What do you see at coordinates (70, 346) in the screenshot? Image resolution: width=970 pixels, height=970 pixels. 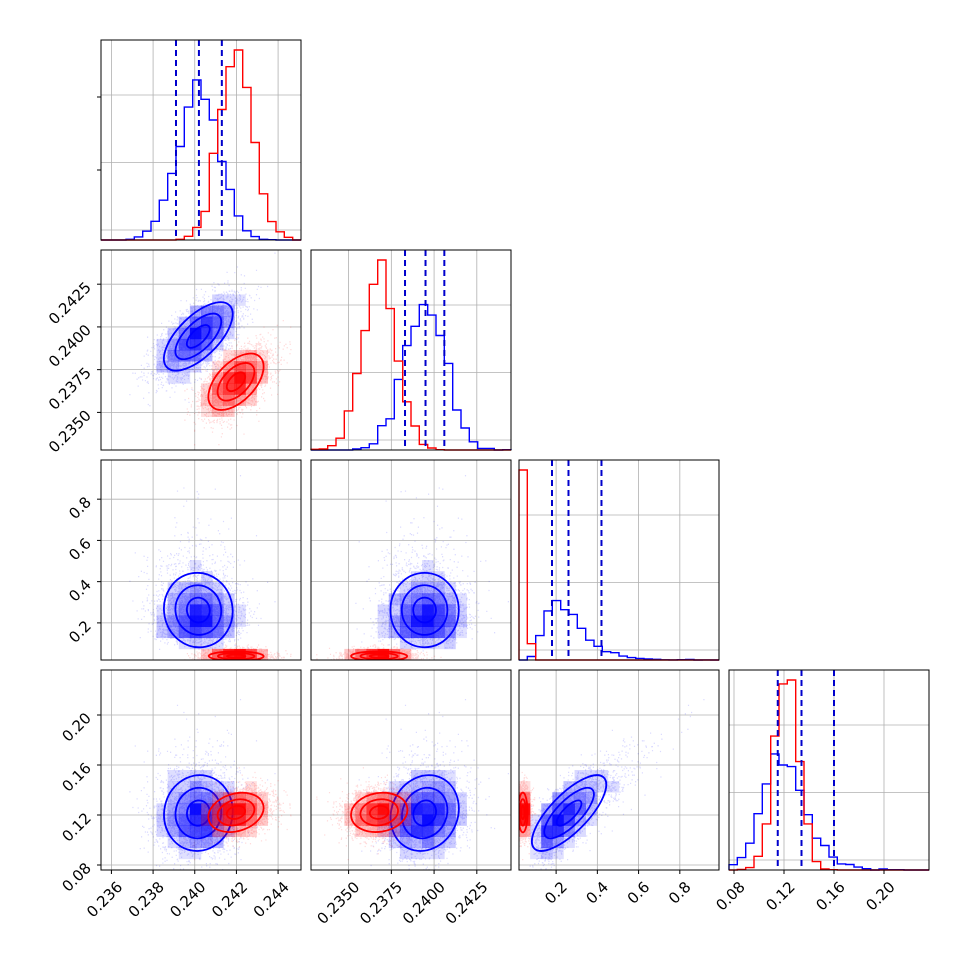 I see `y-tick-label: 0.2400` at bounding box center [70, 346].